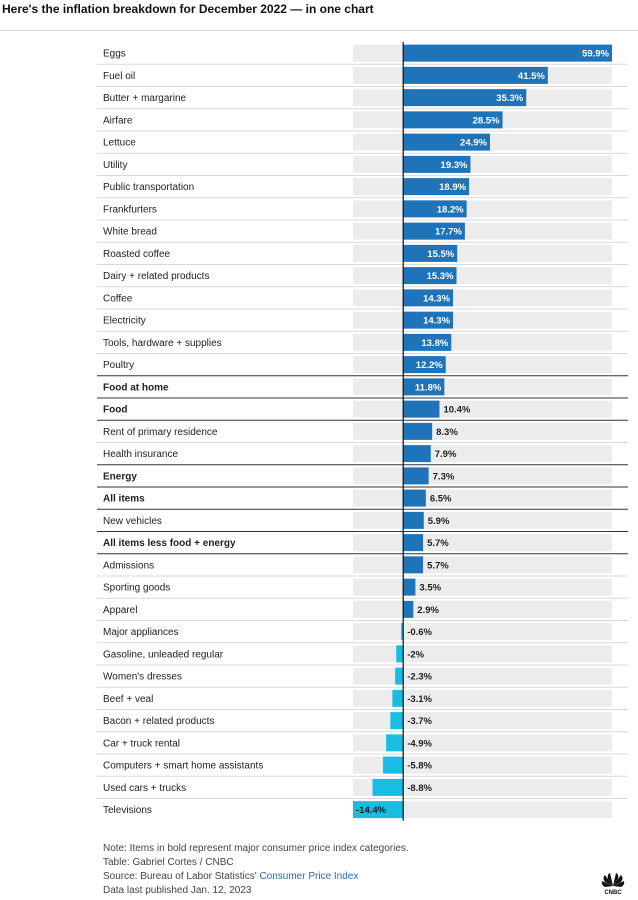 This screenshot has height=900, width=638. Describe the element at coordinates (124, 499) in the screenshot. I see `category-label: All items` at that location.